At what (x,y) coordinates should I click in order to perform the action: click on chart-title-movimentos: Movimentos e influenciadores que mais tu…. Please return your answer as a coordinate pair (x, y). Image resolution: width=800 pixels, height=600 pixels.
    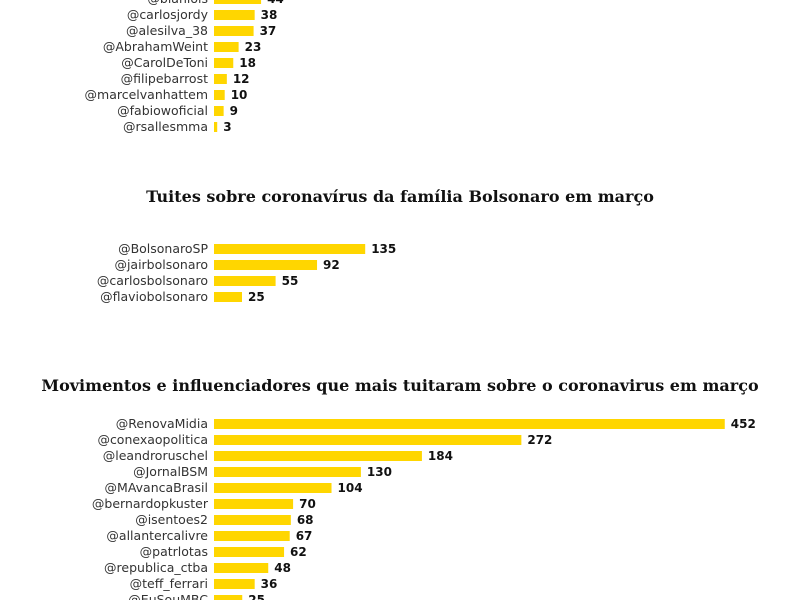
    Looking at the image, I should click on (400, 385).